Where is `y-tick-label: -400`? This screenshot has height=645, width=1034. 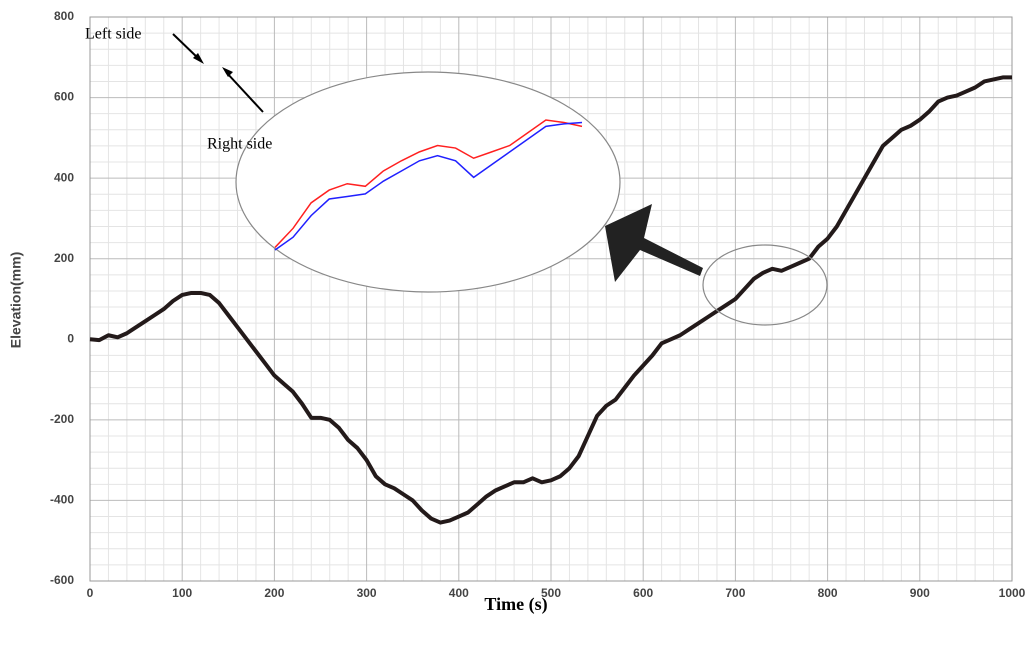
y-tick-label: -400 is located at coordinates (62, 500).